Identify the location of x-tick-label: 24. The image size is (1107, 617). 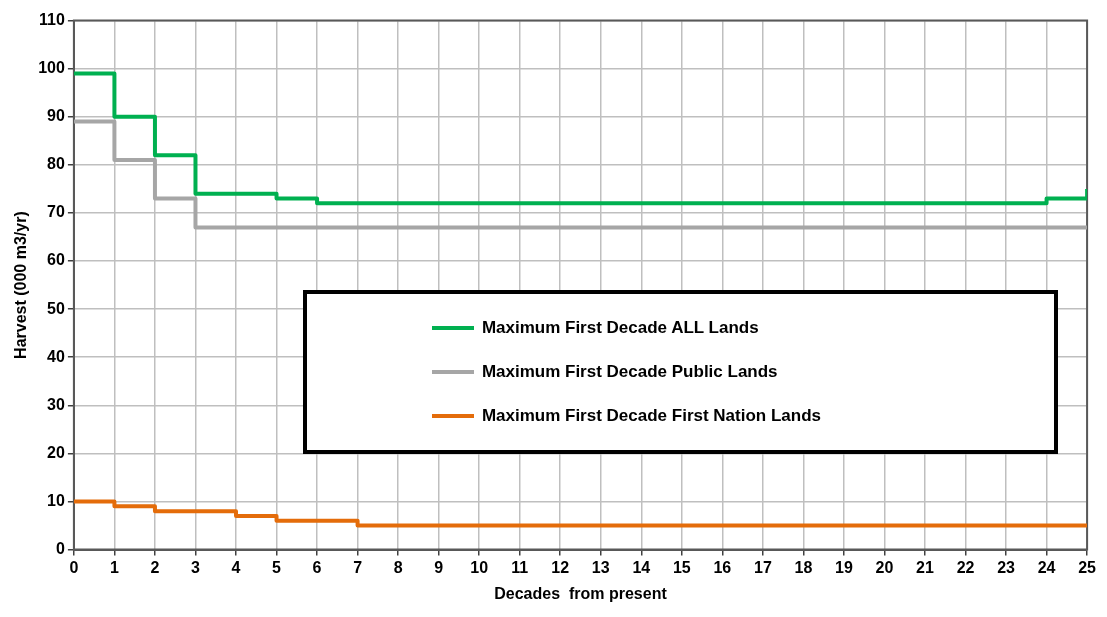
(1046, 567).